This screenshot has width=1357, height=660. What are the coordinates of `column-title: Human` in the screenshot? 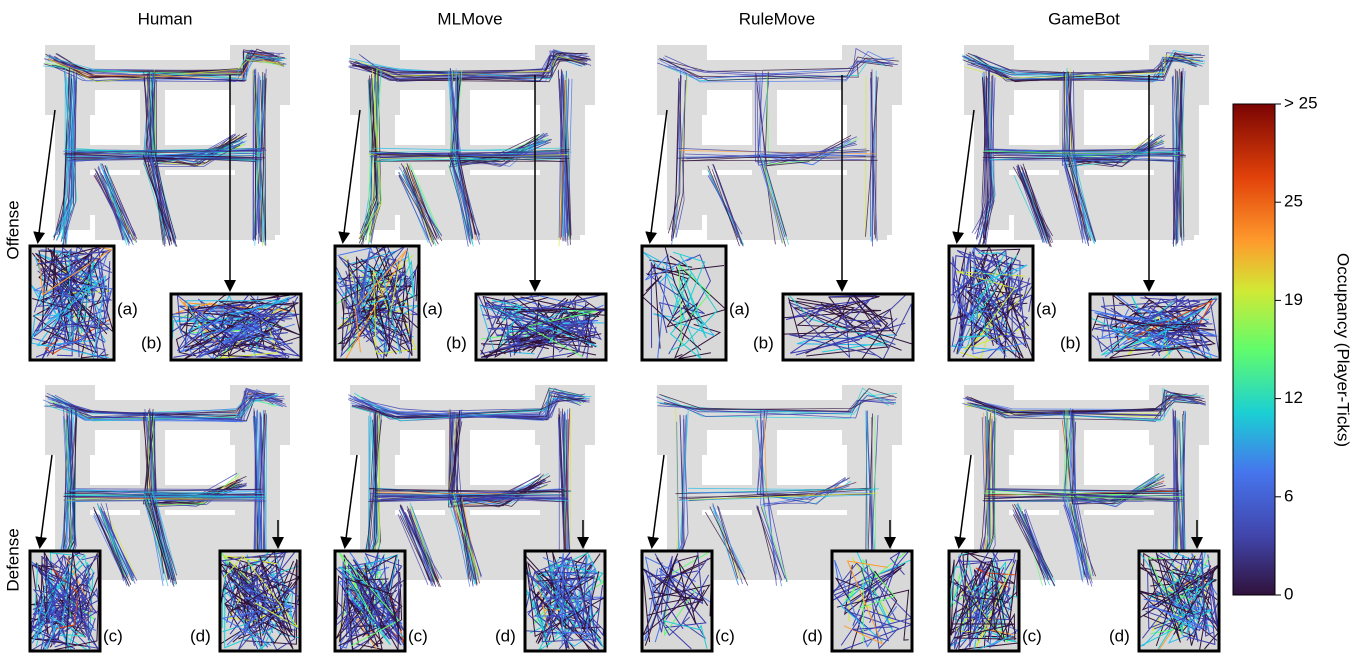 It's located at (165, 18).